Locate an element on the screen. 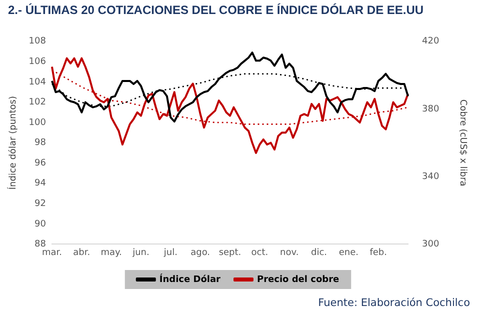 This screenshot has width=480, height=320. y-tick-label: 104 is located at coordinates (37, 82).